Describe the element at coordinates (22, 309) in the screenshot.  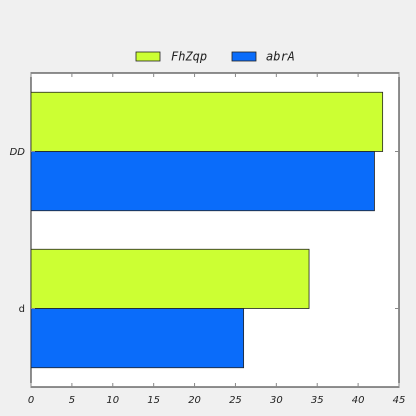
I see `y-tick-label: d` at that location.